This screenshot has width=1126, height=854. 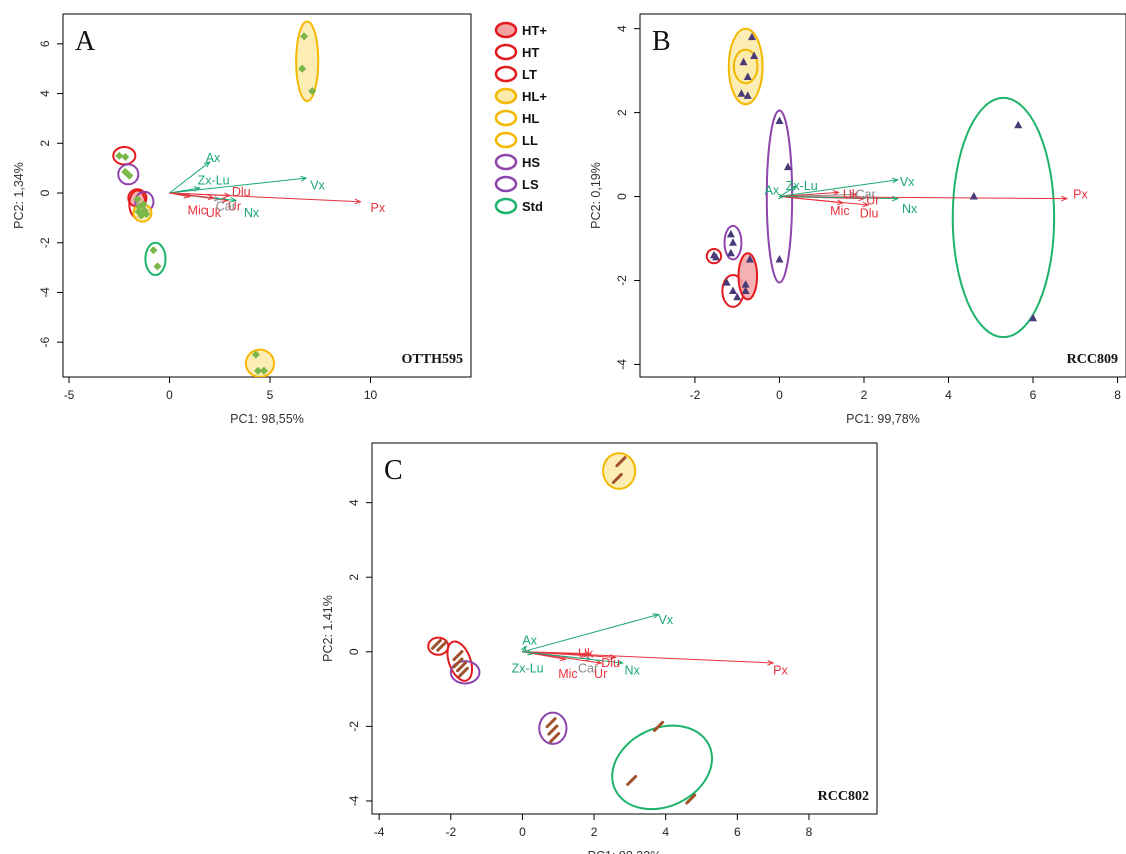 What do you see at coordinates (45, 342) in the screenshot?
I see `y-tick-label: -6` at bounding box center [45, 342].